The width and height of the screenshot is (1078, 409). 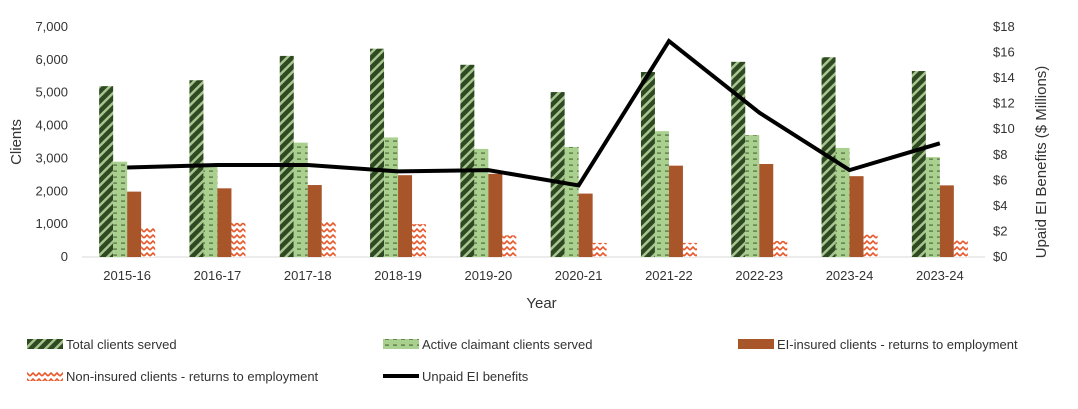 What do you see at coordinates (16, 142) in the screenshot?
I see `y-axis-title: Clients` at bounding box center [16, 142].